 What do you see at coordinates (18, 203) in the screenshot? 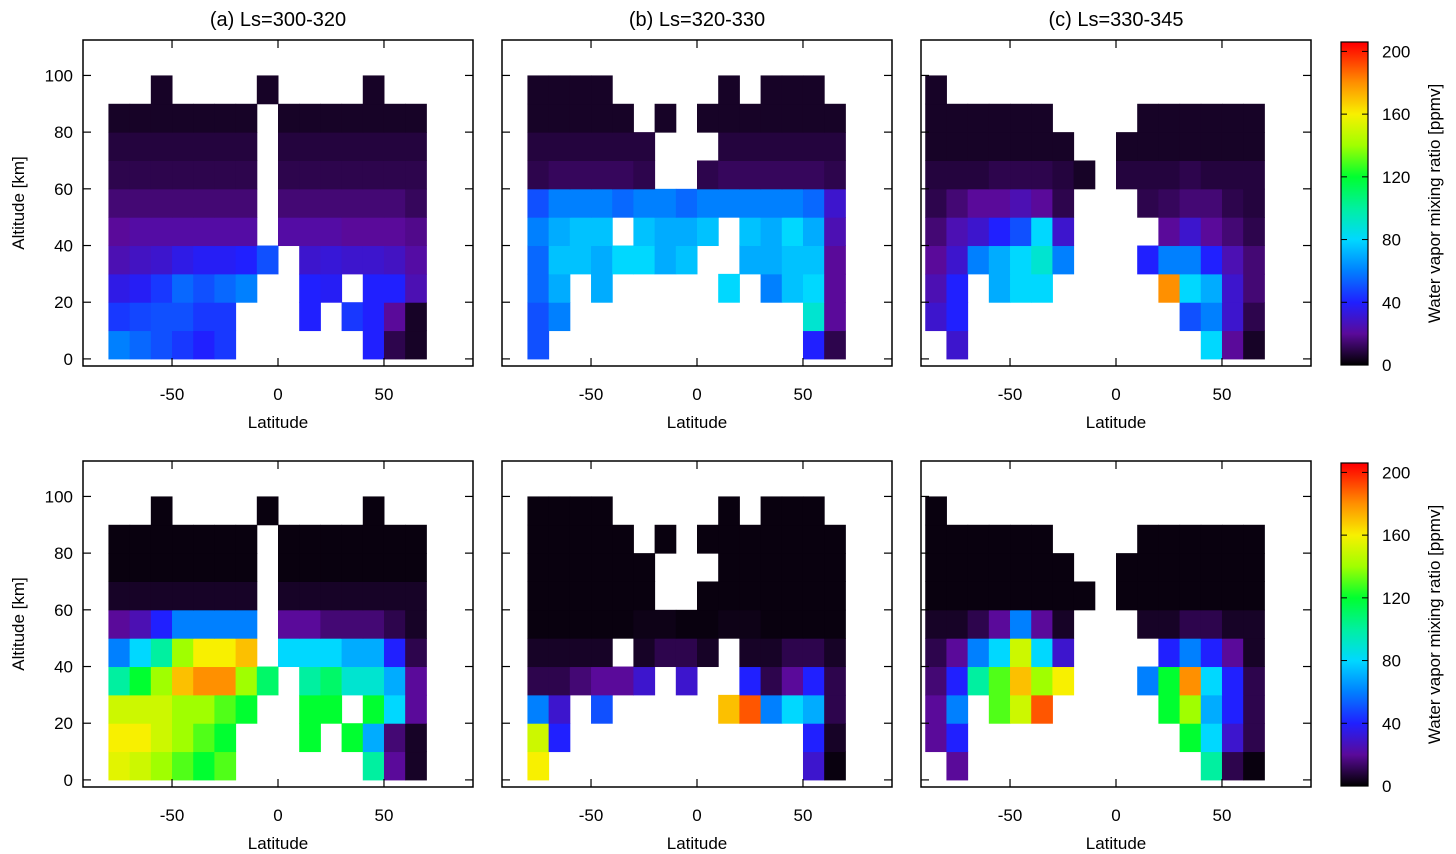
I see `y-axis-label: Altitude [km]` at bounding box center [18, 203].